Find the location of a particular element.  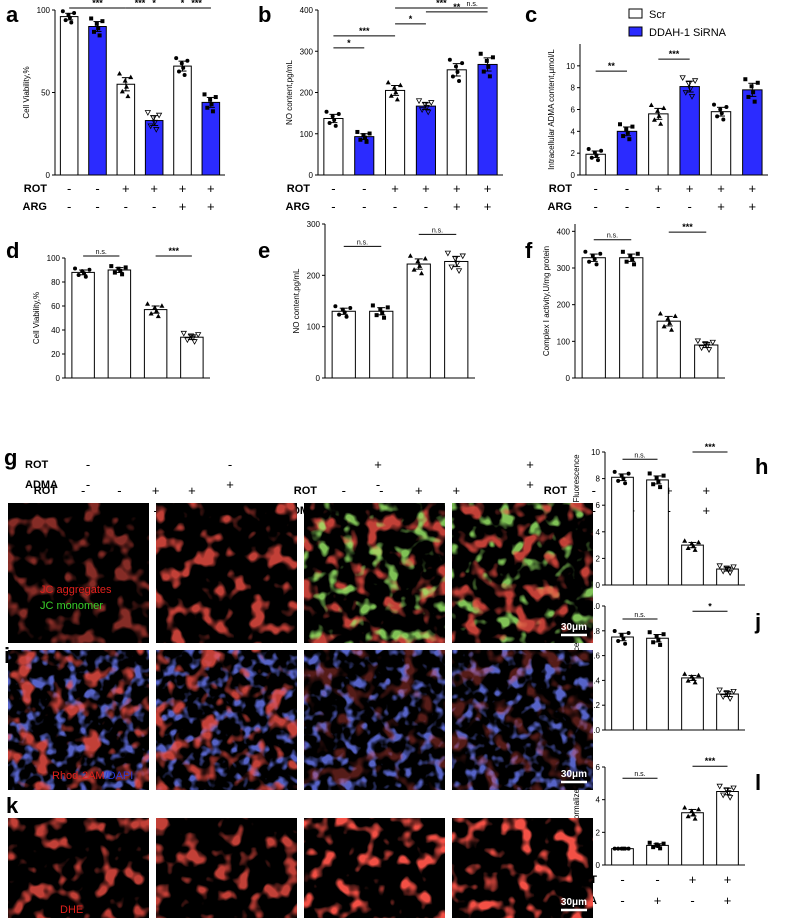

y-axis-label: NO content,pg/mL is located at coordinates (296, 300).